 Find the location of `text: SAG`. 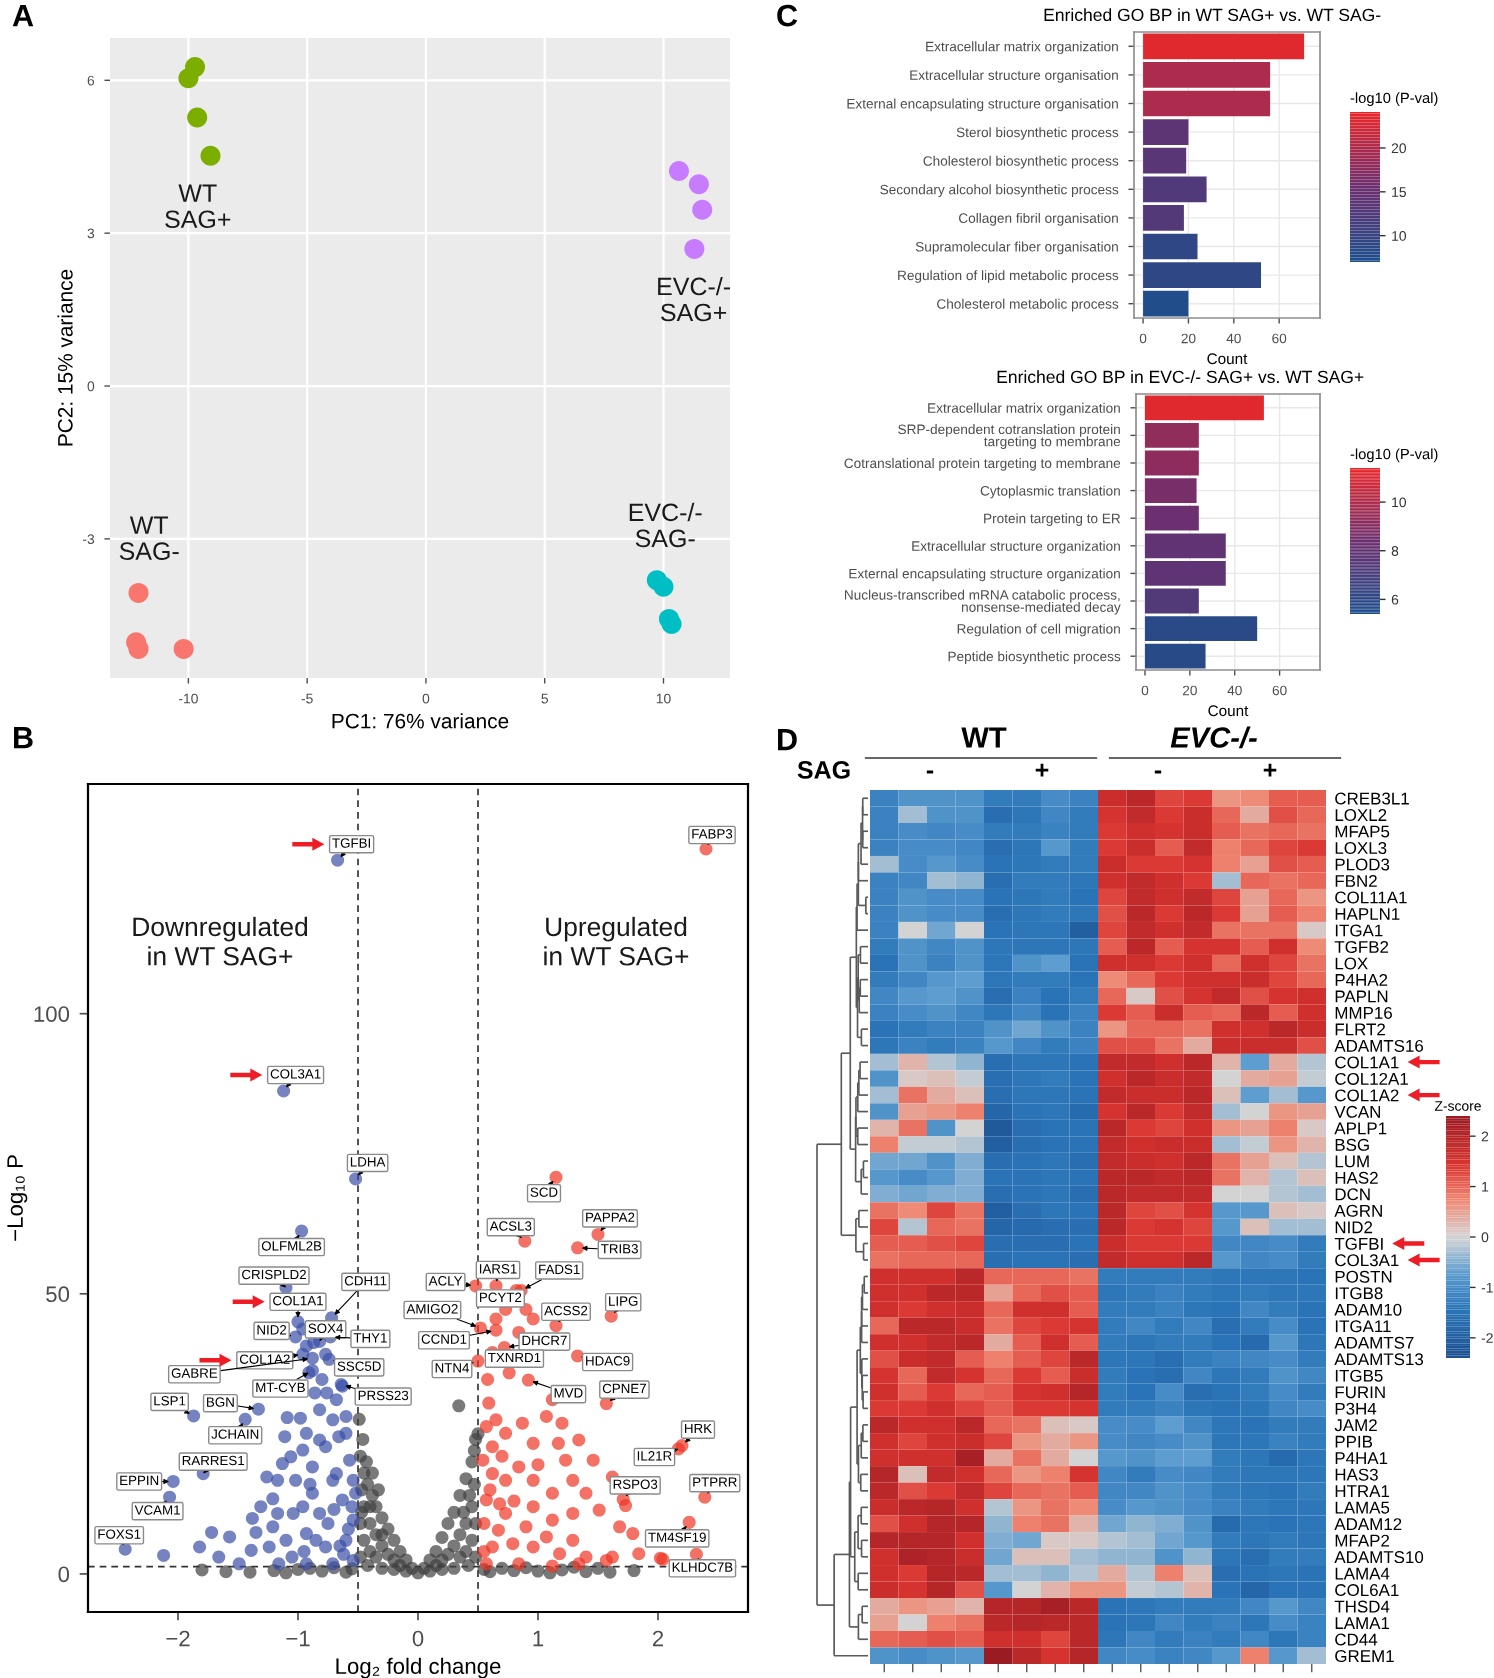

text: SAG is located at coordinates (823, 770).